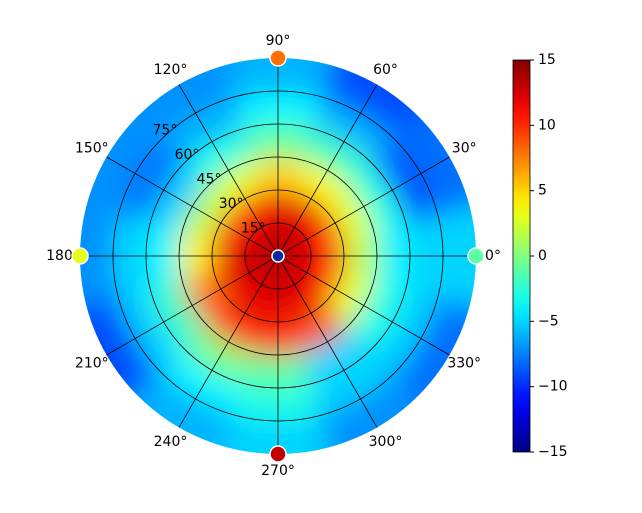  What do you see at coordinates (464, 149) in the screenshot?
I see `theta-tick-label: 30°` at bounding box center [464, 149].